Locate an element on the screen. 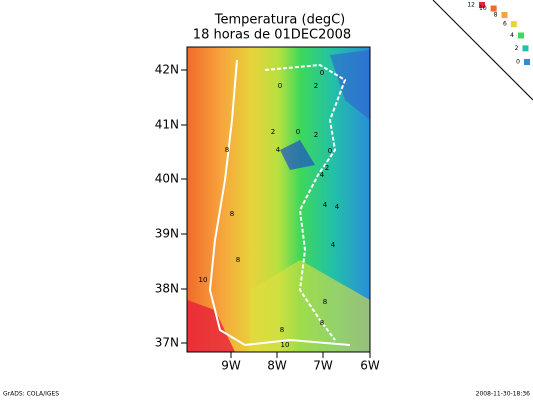  lat-label: 39N is located at coordinates (167, 234).